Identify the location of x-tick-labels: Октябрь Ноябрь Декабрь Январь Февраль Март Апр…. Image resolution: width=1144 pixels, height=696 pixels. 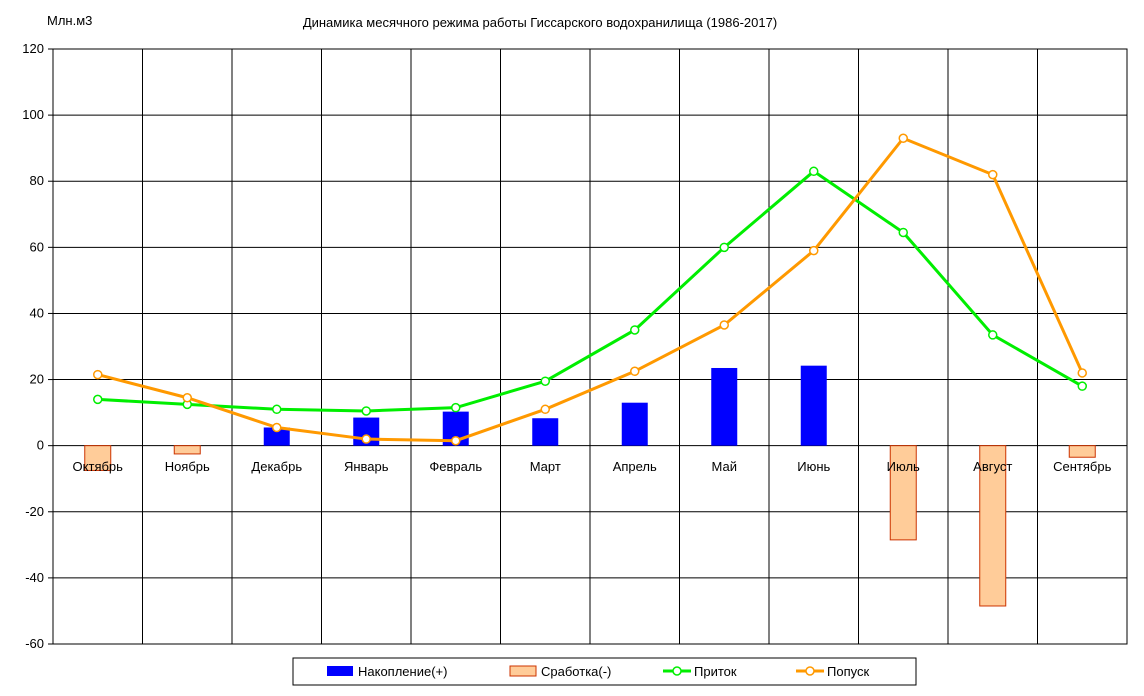
(592, 466).